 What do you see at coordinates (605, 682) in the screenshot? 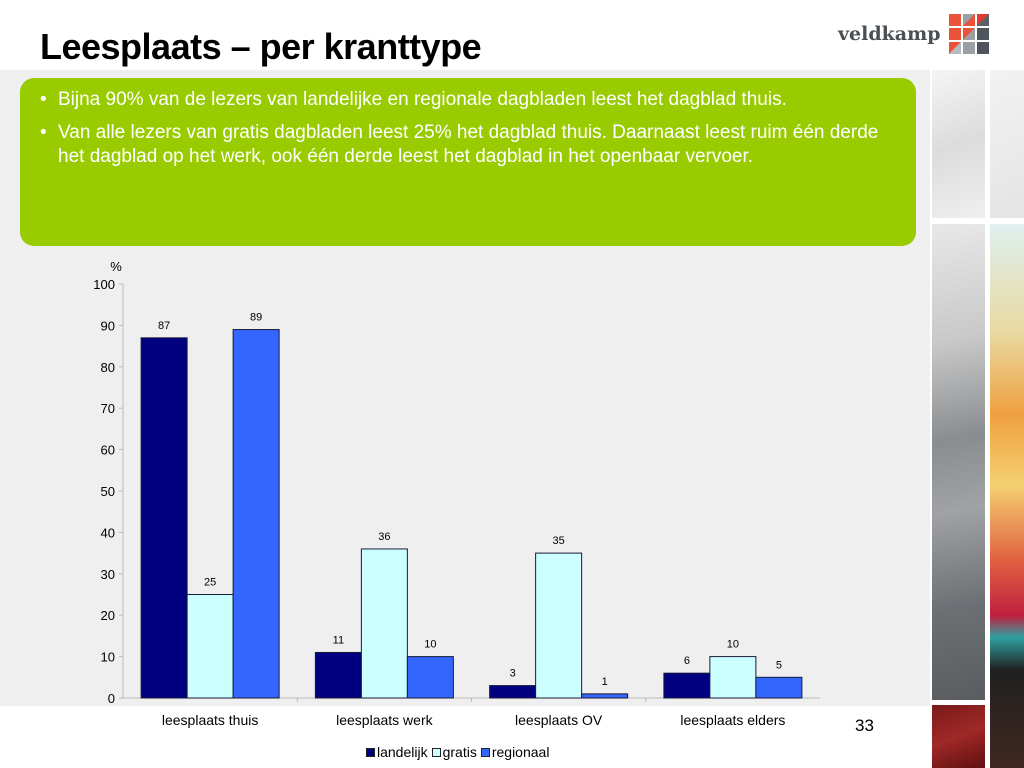
I see `data-label: 1` at bounding box center [605, 682].